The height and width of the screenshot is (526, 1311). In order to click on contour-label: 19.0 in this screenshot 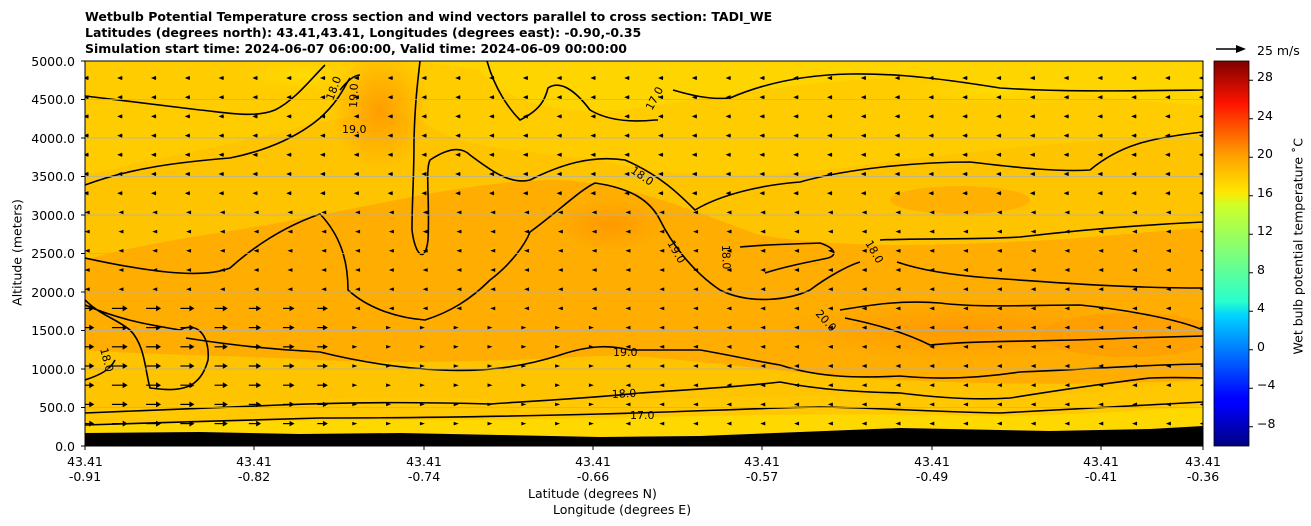, I will do `click(354, 95)`.